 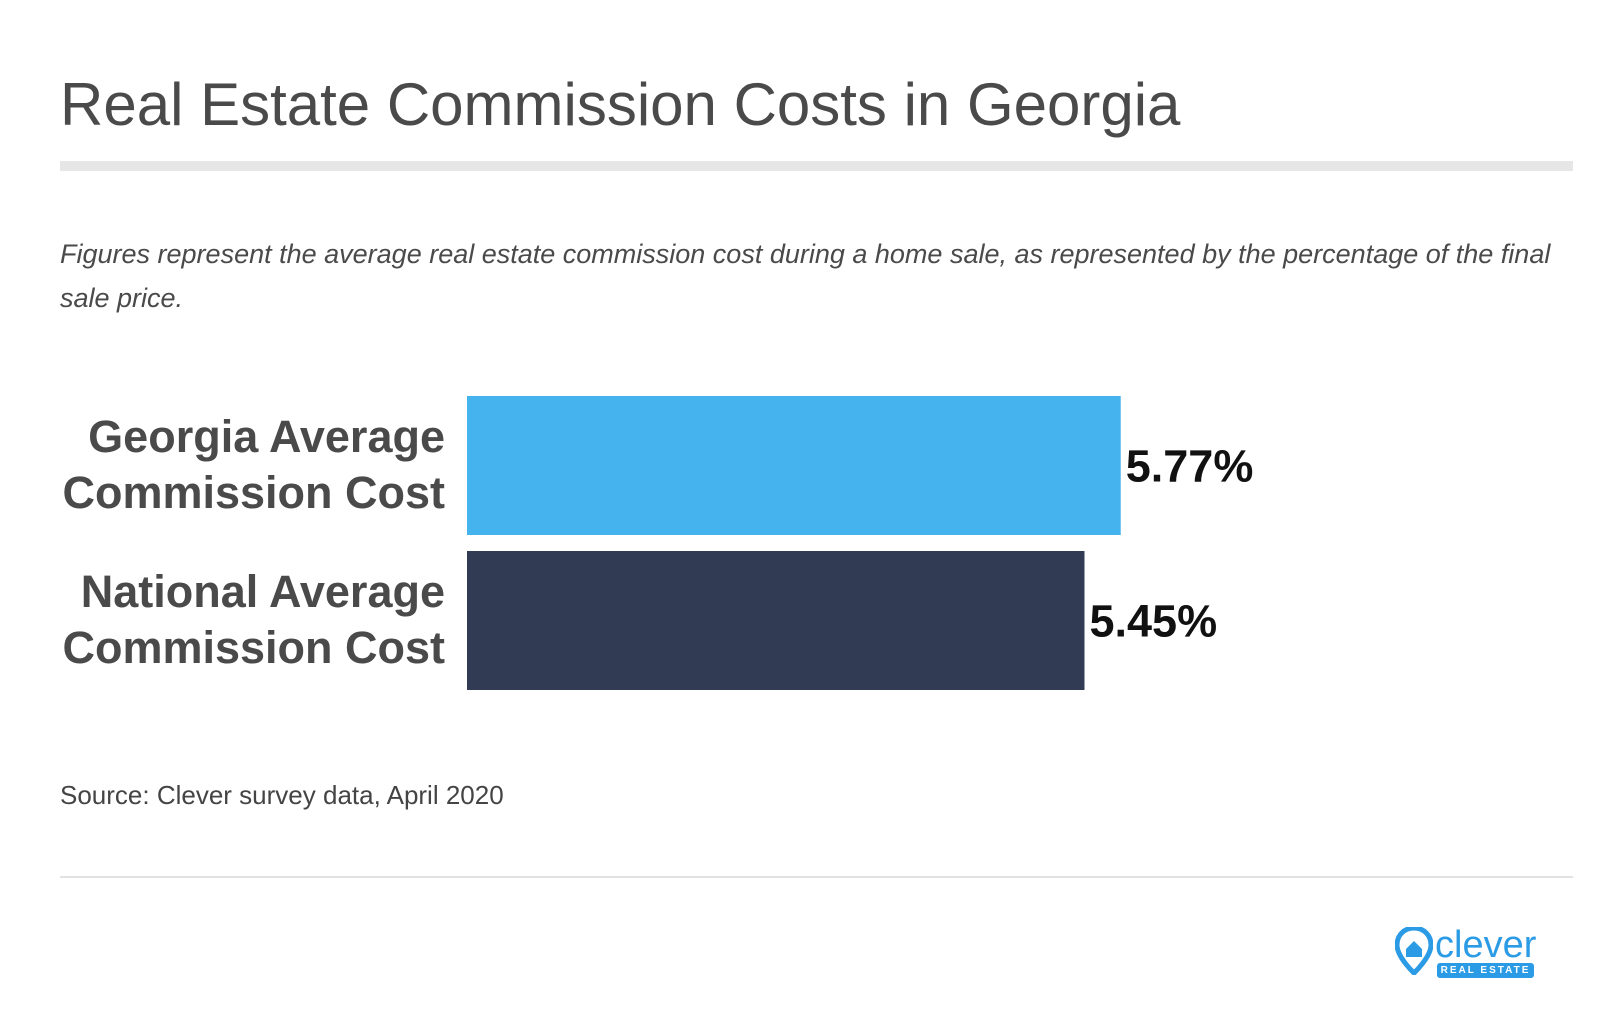 I want to click on title-divider, so click(x=816, y=166).